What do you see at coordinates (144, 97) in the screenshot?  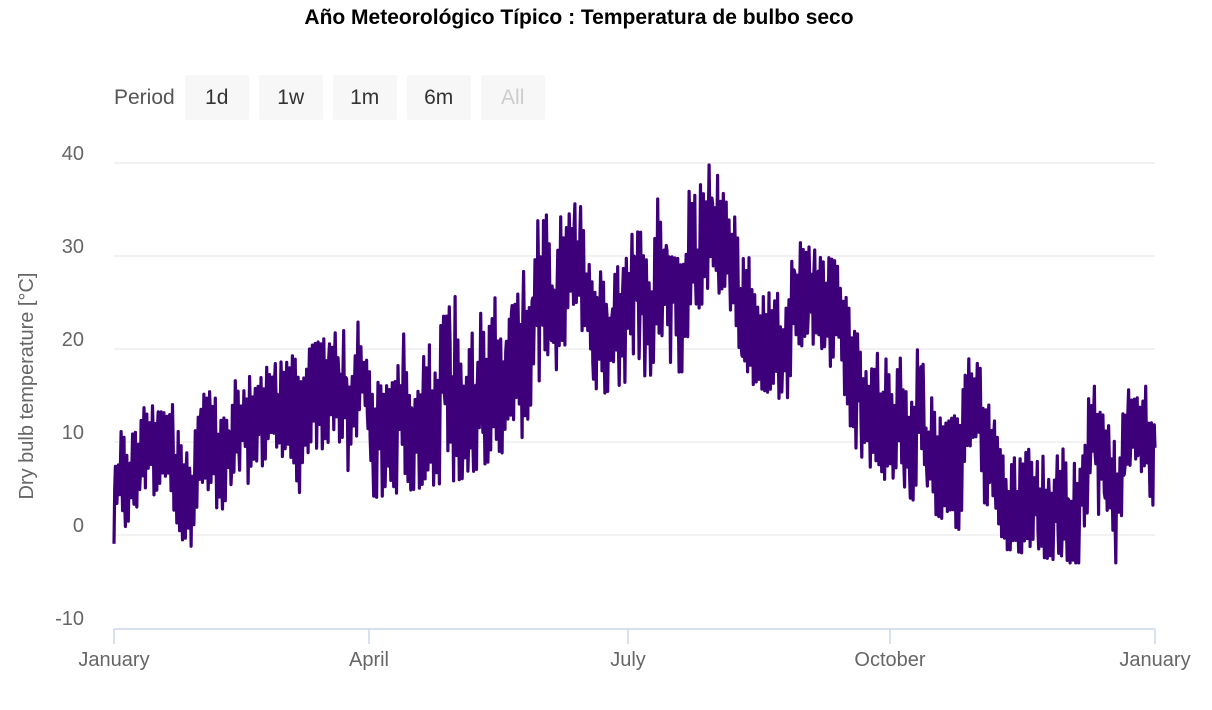 I see `period-label: Period` at bounding box center [144, 97].